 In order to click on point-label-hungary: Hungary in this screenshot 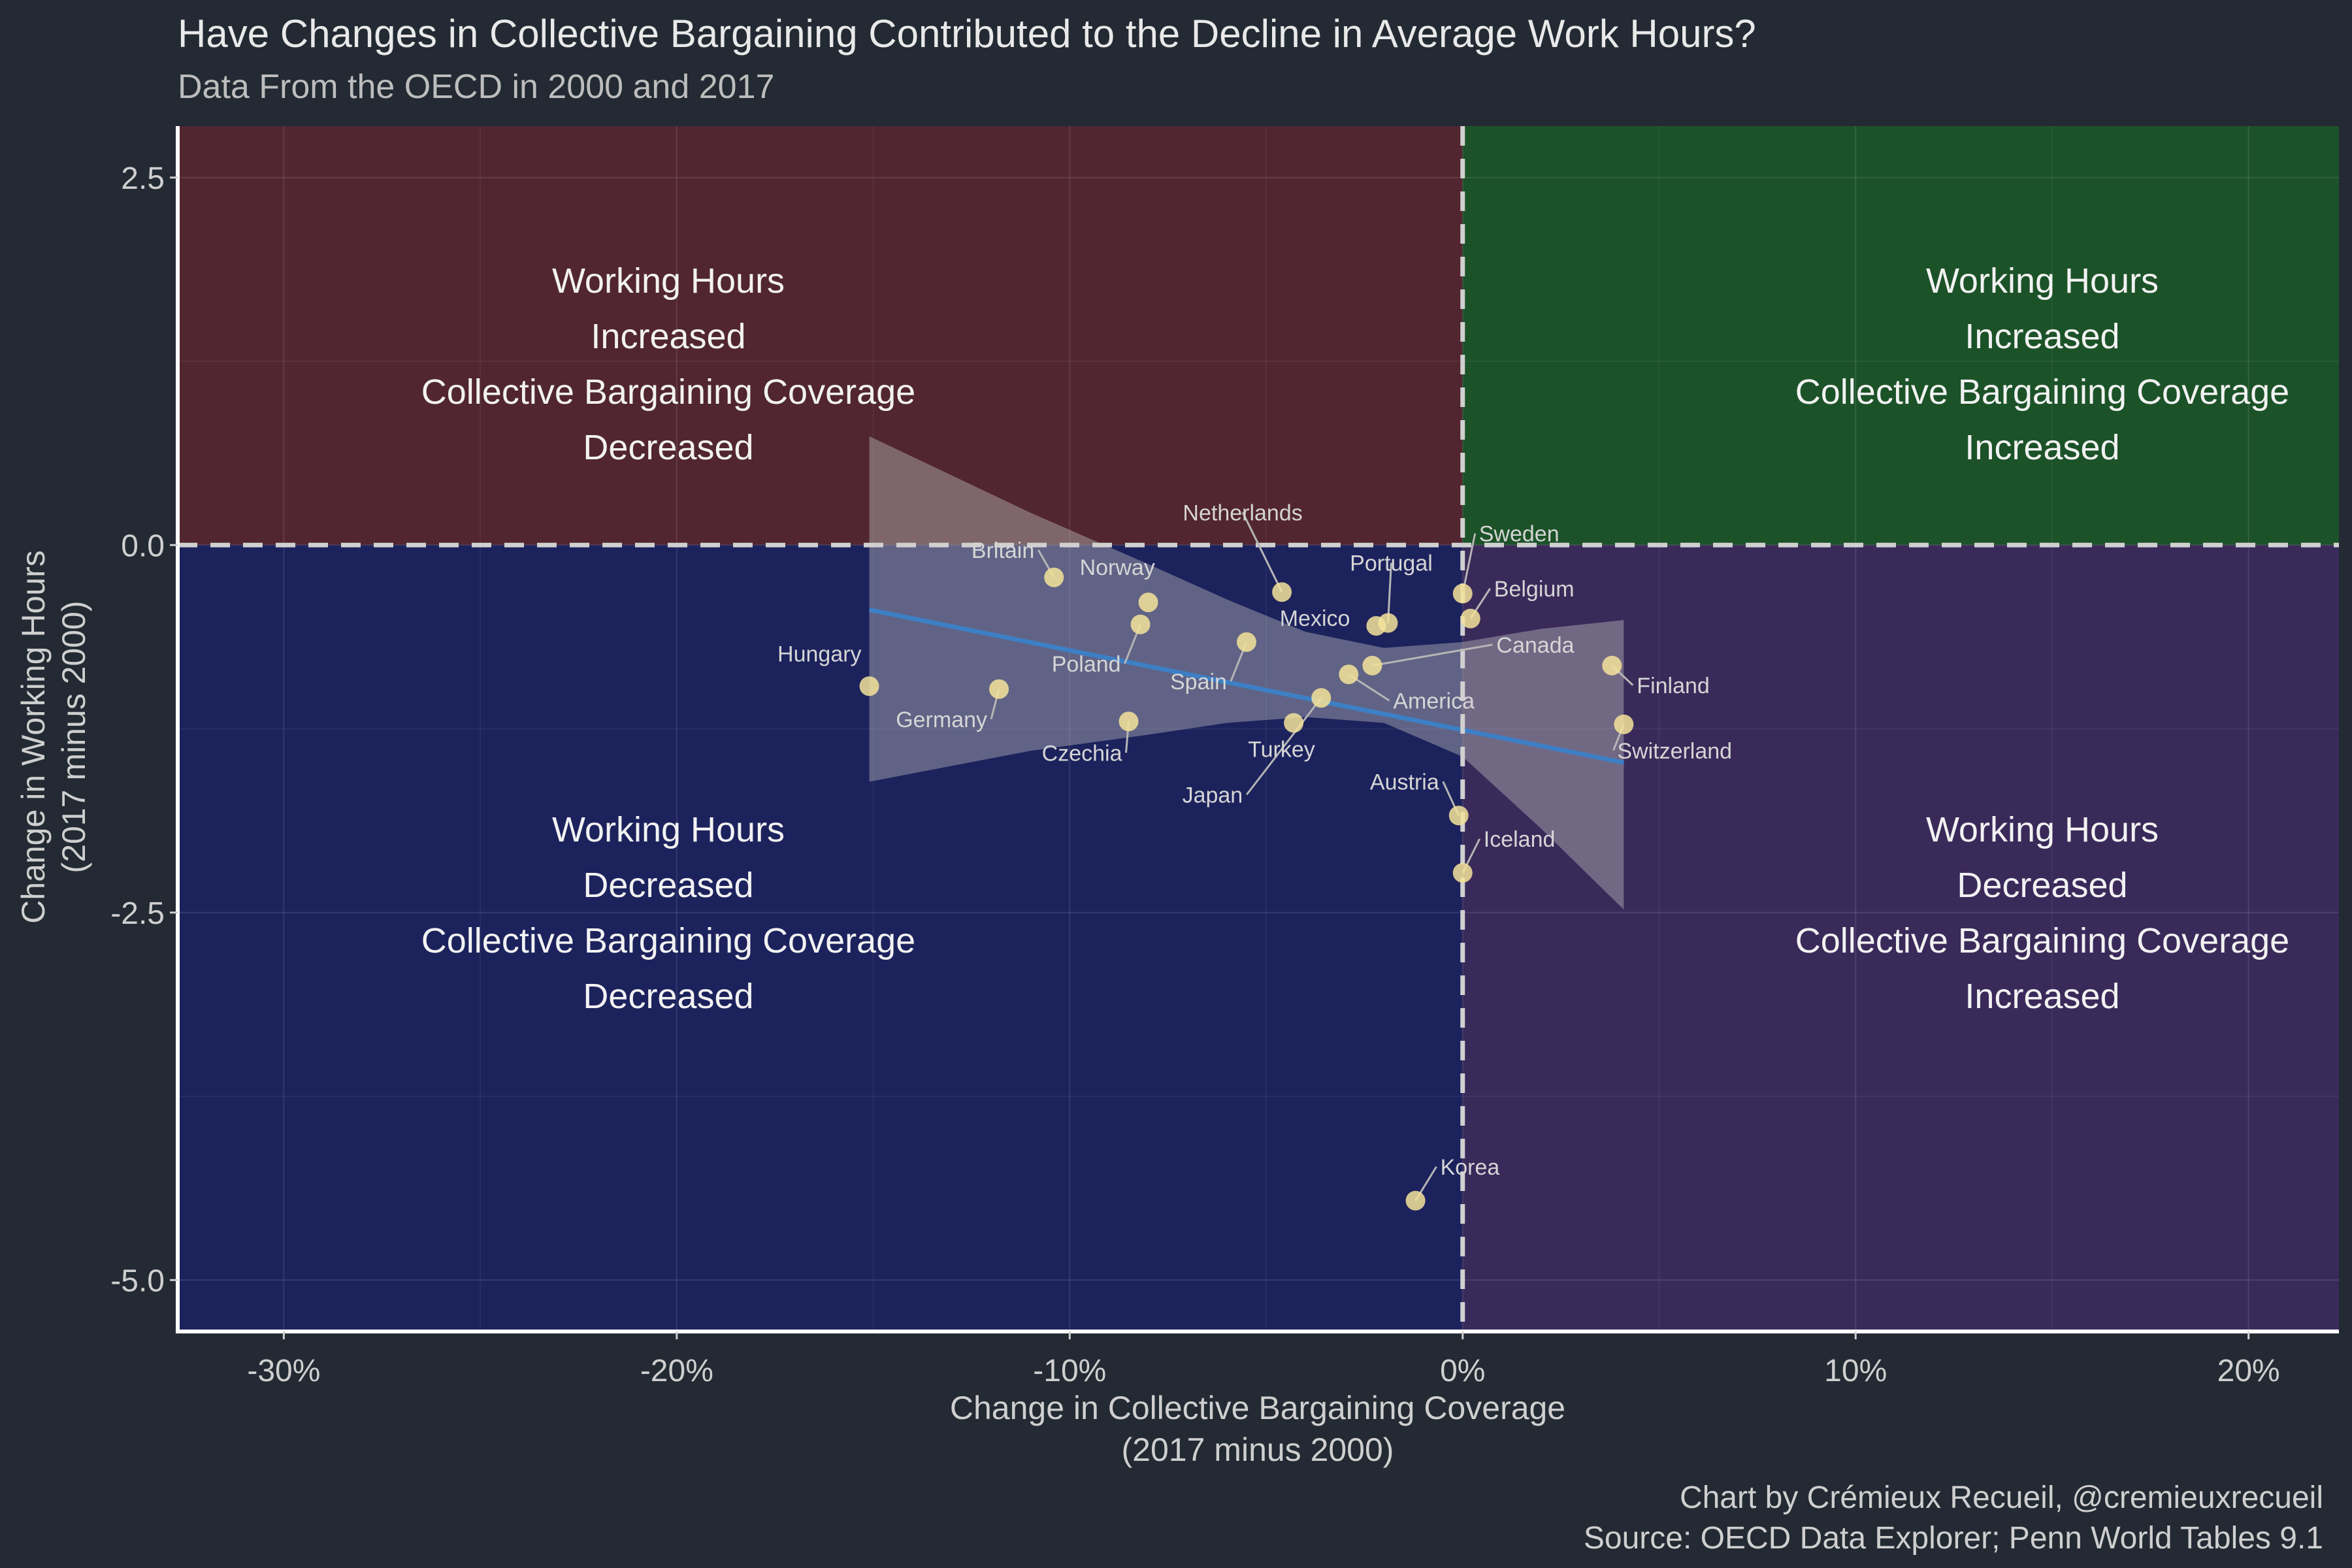, I will do `click(819, 654)`.